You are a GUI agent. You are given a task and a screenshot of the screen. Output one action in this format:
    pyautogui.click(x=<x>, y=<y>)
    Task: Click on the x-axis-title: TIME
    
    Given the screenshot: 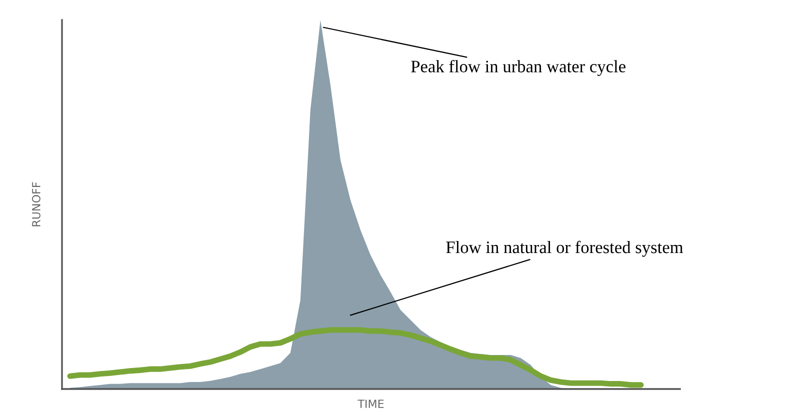 What is the action you would take?
    pyautogui.click(x=371, y=404)
    